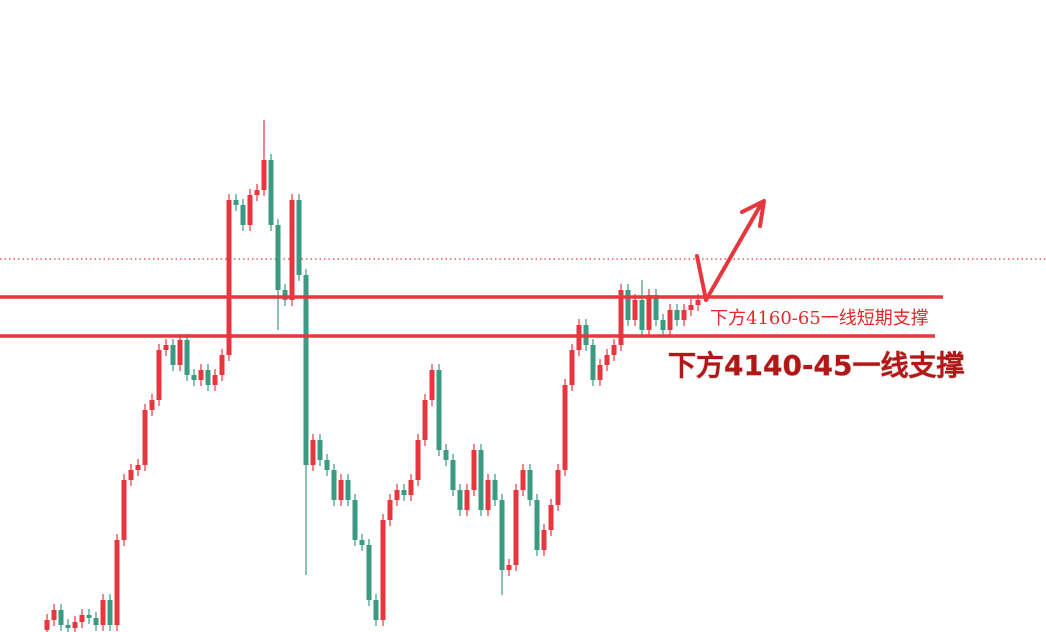  What do you see at coordinates (816, 365) in the screenshot?
I see `annotation: 下方4140-45一线支撑` at bounding box center [816, 365].